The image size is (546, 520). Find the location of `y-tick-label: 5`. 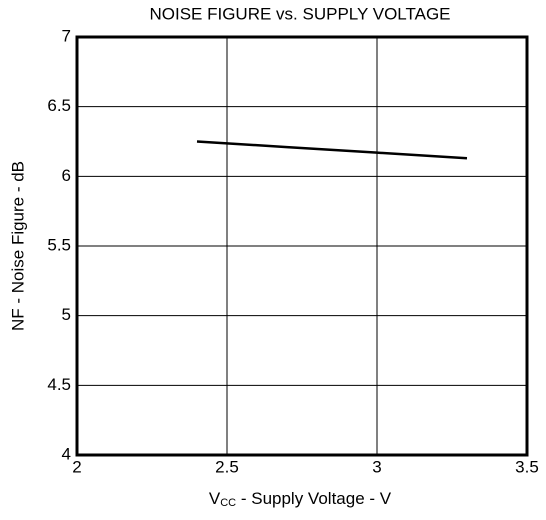

y-tick-label: 5 is located at coordinates (66, 314).